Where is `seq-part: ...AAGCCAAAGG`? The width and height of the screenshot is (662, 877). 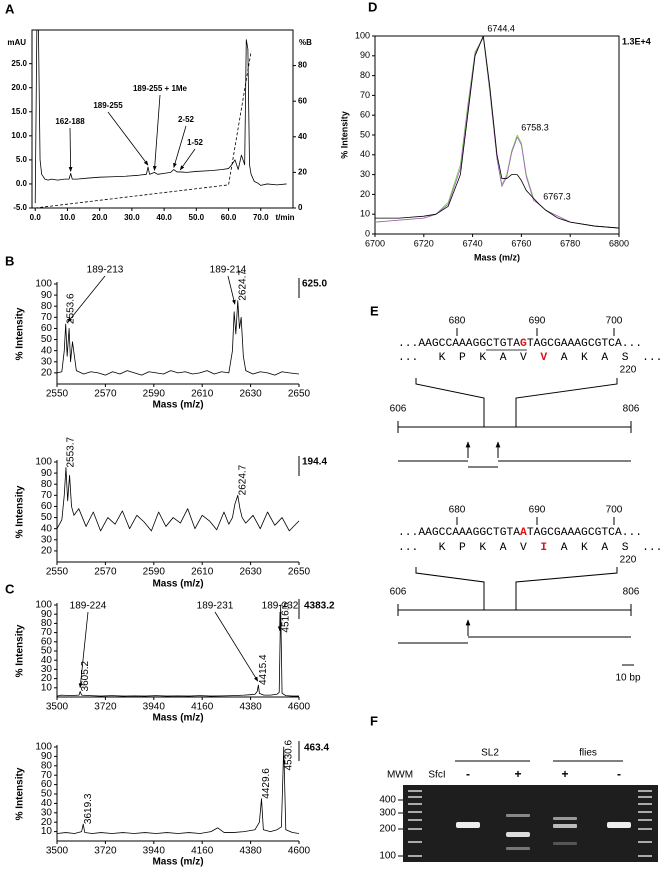 seq-part: ...AAGCCAAAGG is located at coordinates (442, 344).